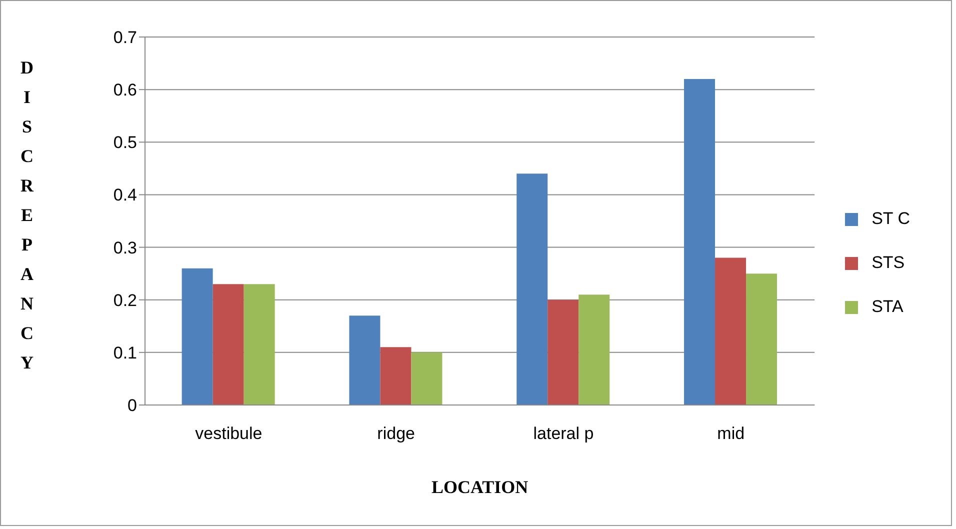  Describe the element at coordinates (125, 38) in the screenshot. I see `y-tick-label: 0.7` at that location.